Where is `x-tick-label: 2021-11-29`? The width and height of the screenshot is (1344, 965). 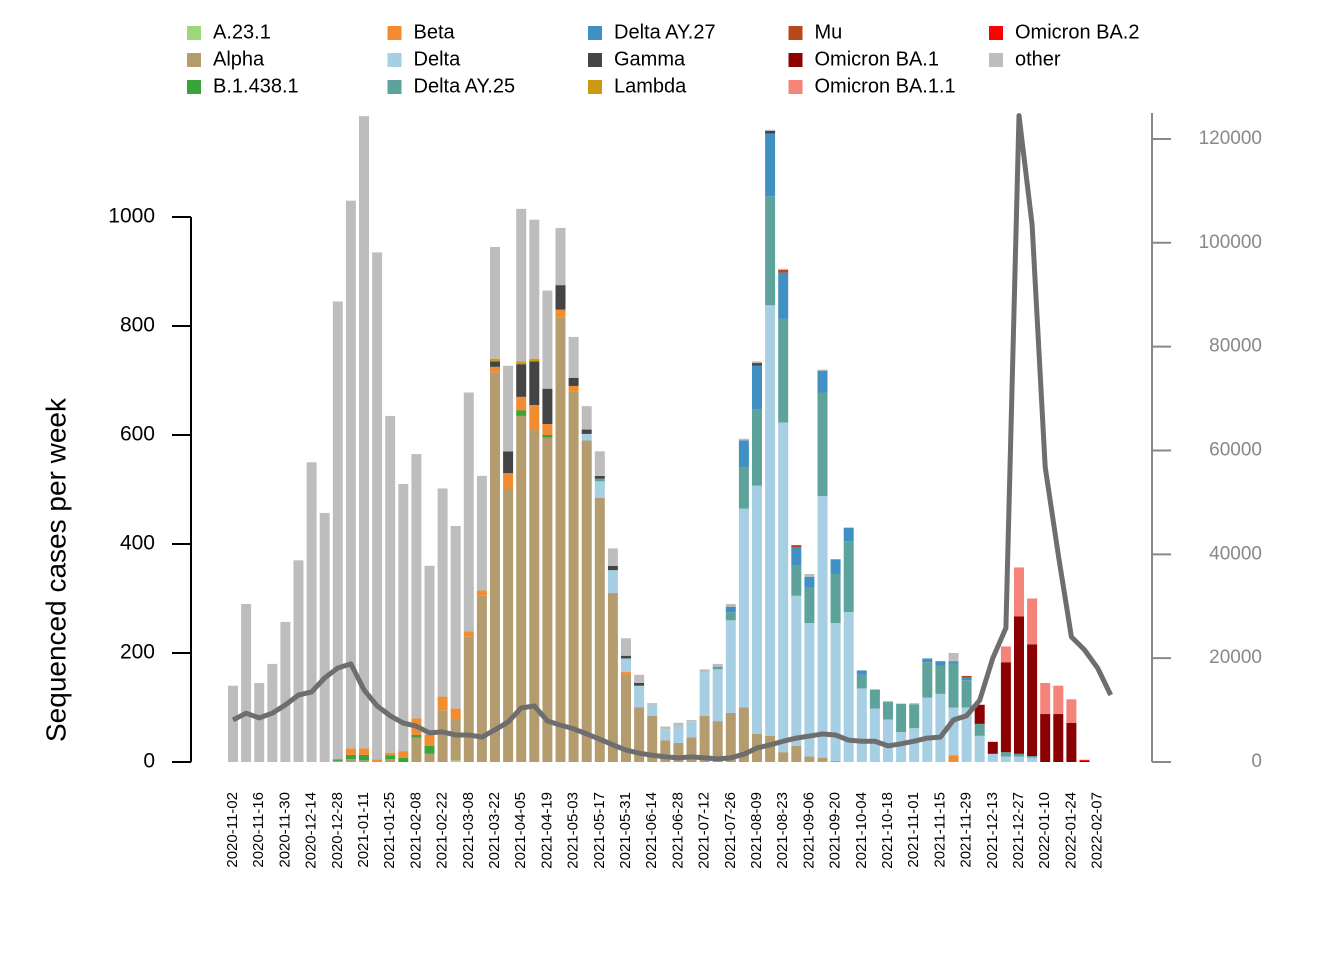 x-tick-label: 2021-11-29 is located at coordinates (966, 830).